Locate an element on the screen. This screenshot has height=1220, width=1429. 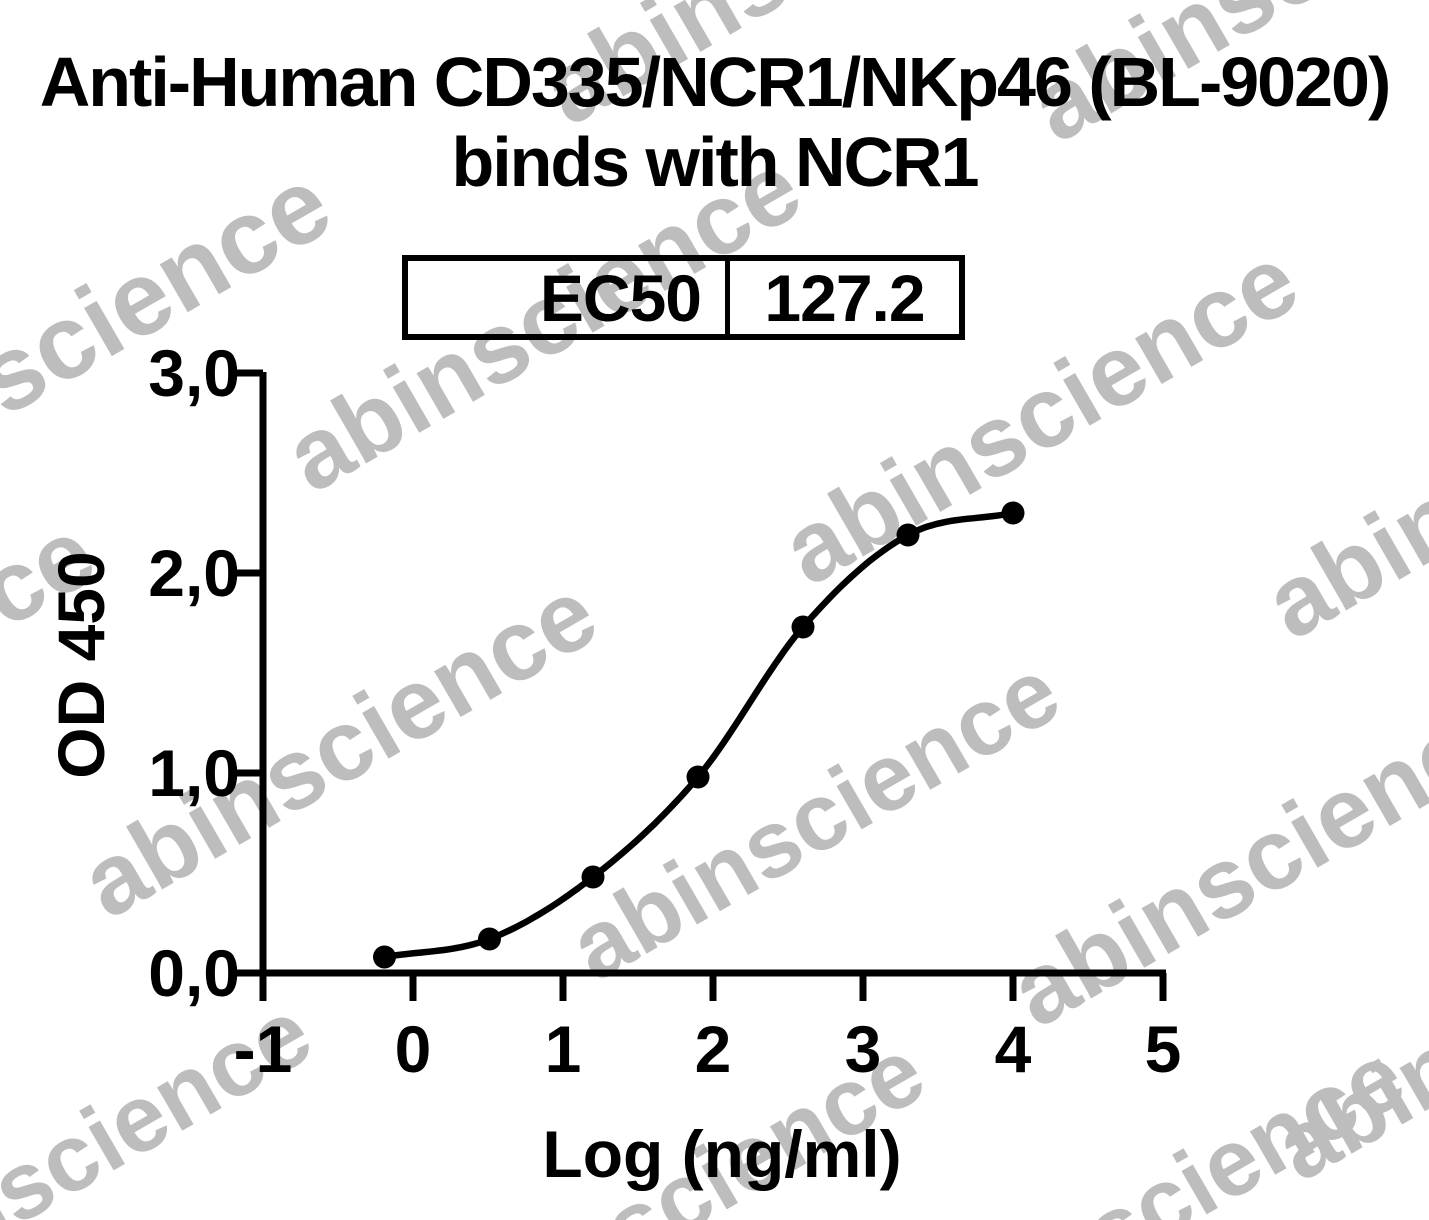
chart-title-line2: binds with NCR1 is located at coordinates (715, 162).